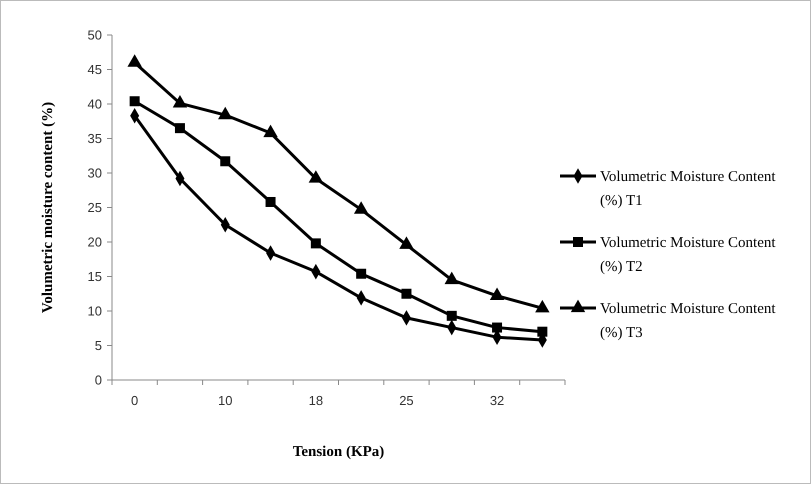 The width and height of the screenshot is (812, 485). Describe the element at coordinates (98, 380) in the screenshot. I see `y-tick-label: 0` at that location.